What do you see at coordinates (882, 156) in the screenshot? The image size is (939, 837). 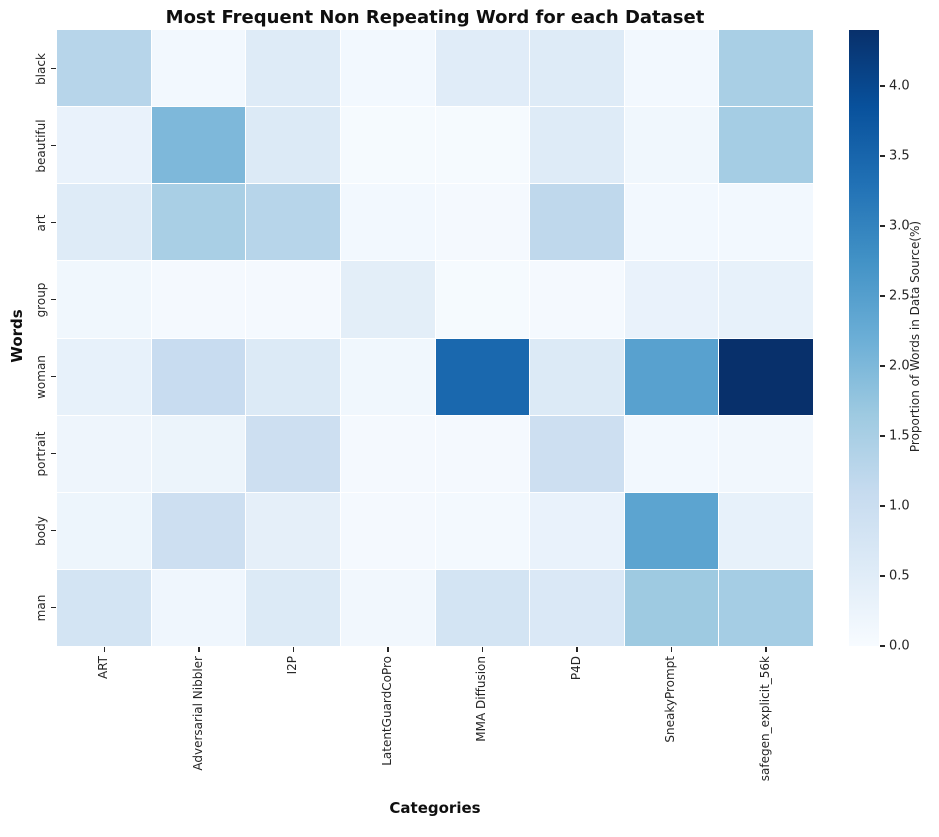 I see `colorbar-tickmark-3.5` at bounding box center [882, 156].